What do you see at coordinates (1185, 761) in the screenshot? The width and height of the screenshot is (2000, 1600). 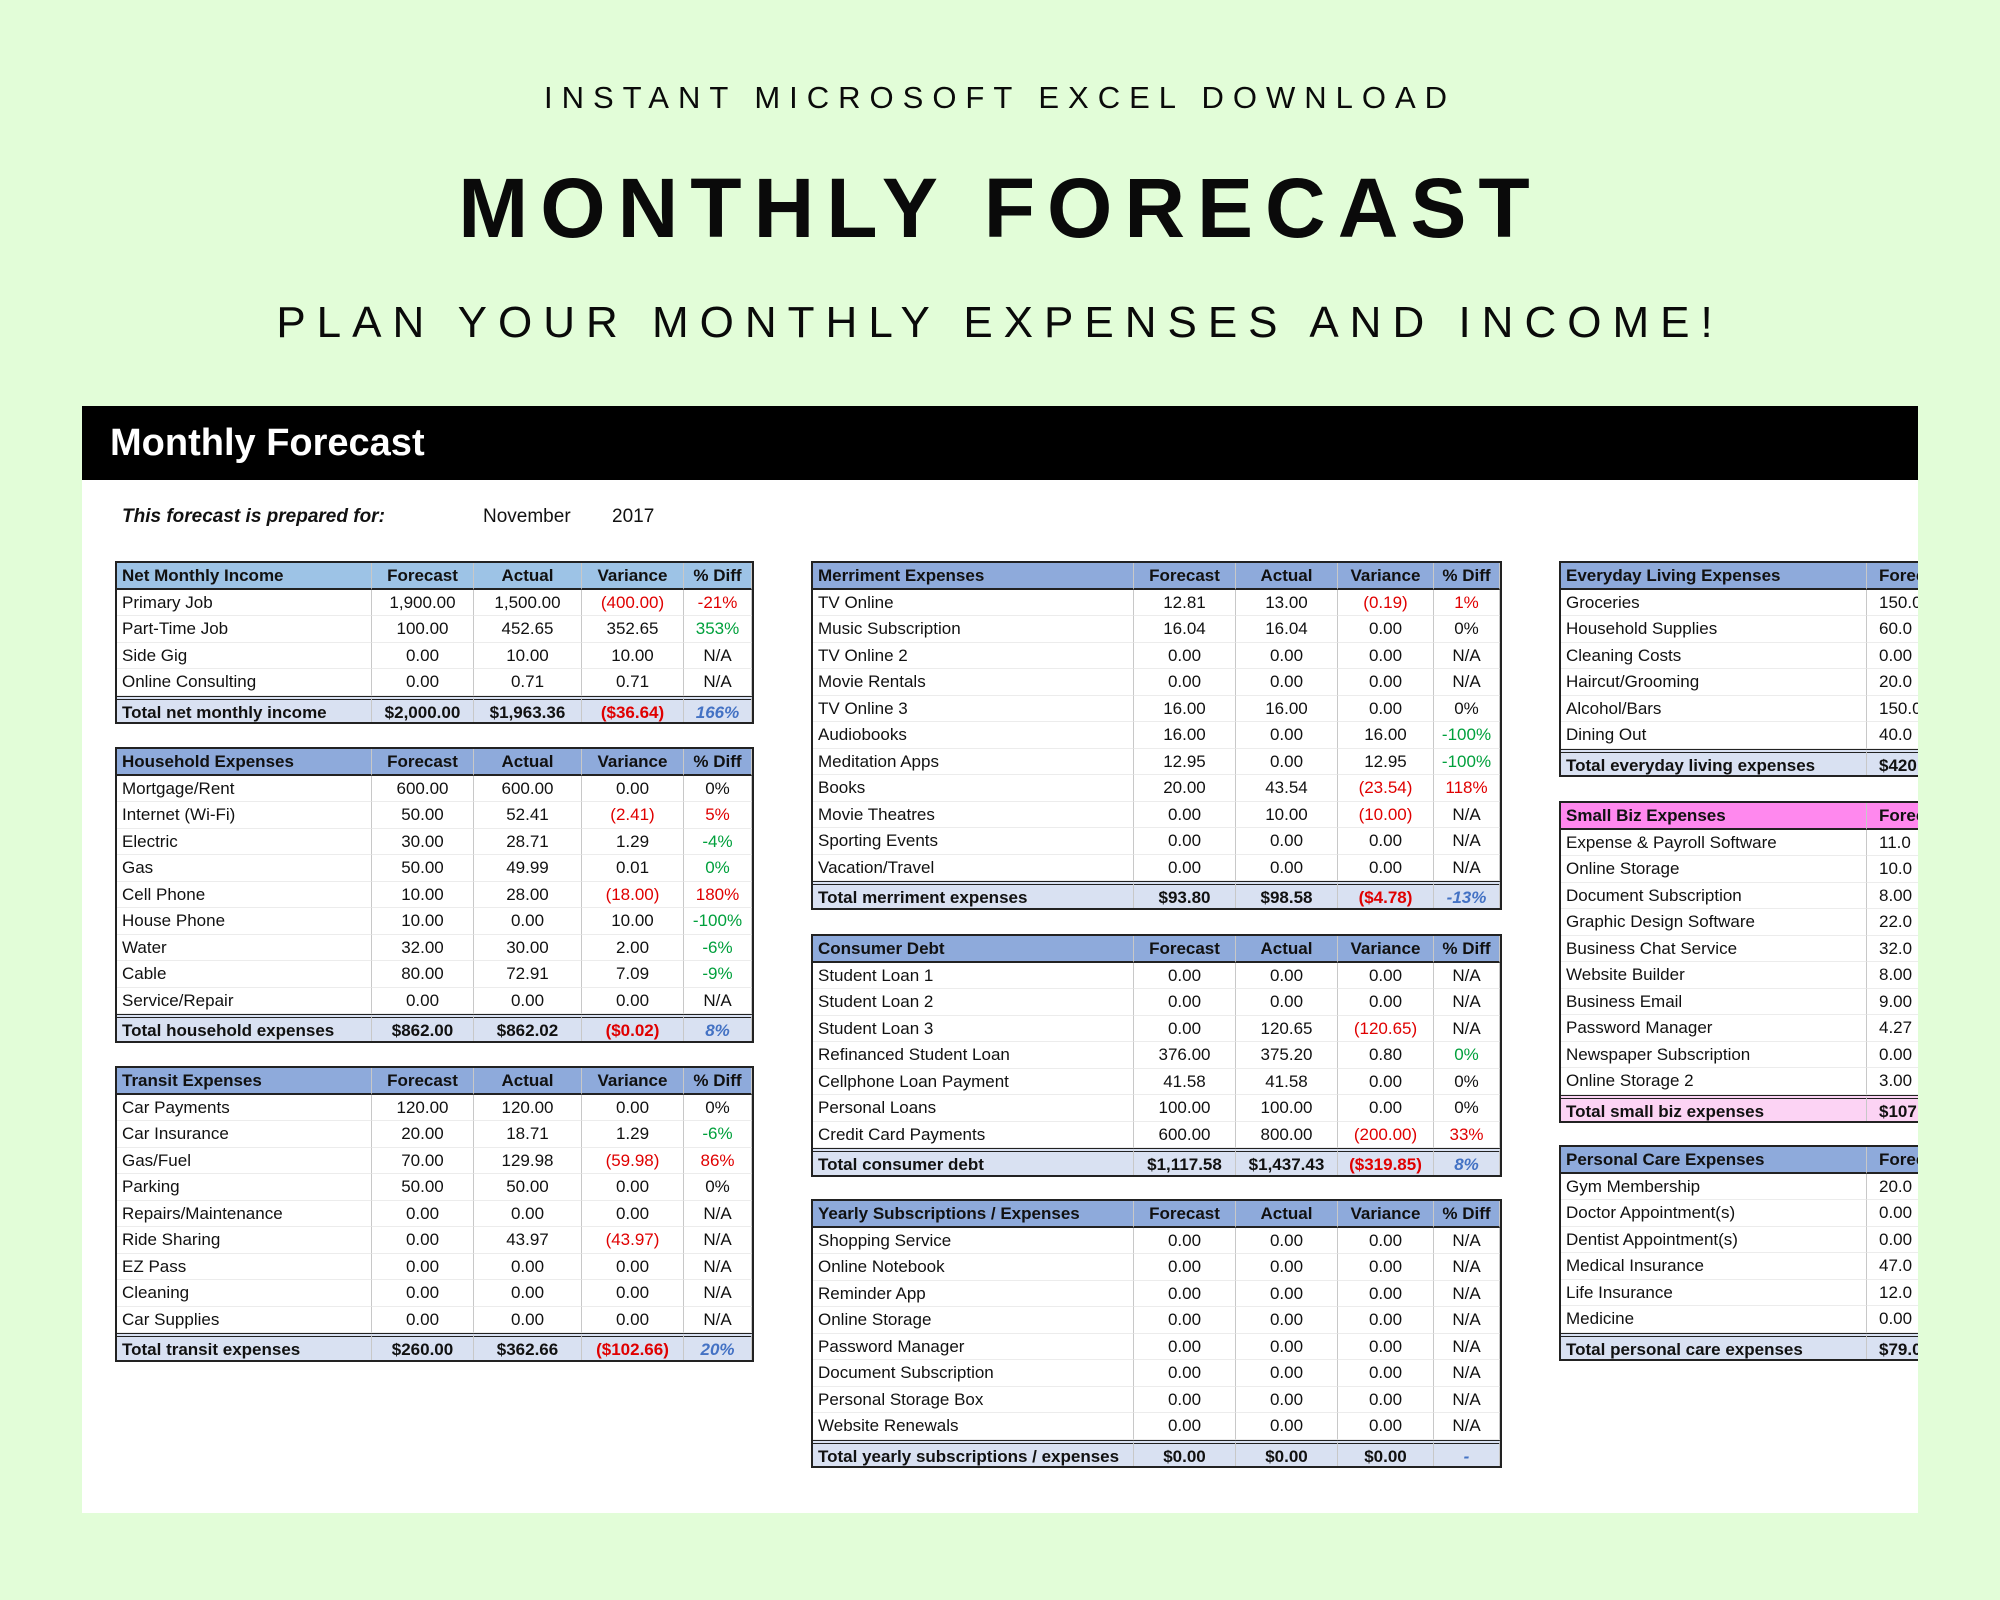 I see `table-cell: 12.95` at bounding box center [1185, 761].